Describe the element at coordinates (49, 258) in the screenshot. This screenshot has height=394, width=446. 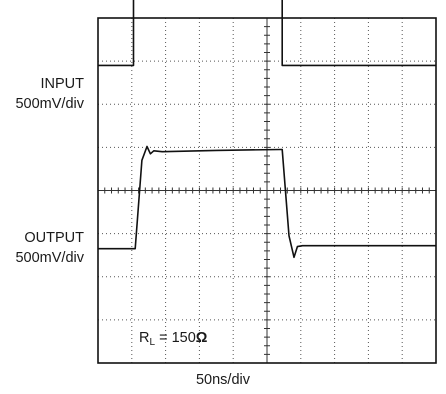
I see `output-scale-label: 500mV/div` at that location.